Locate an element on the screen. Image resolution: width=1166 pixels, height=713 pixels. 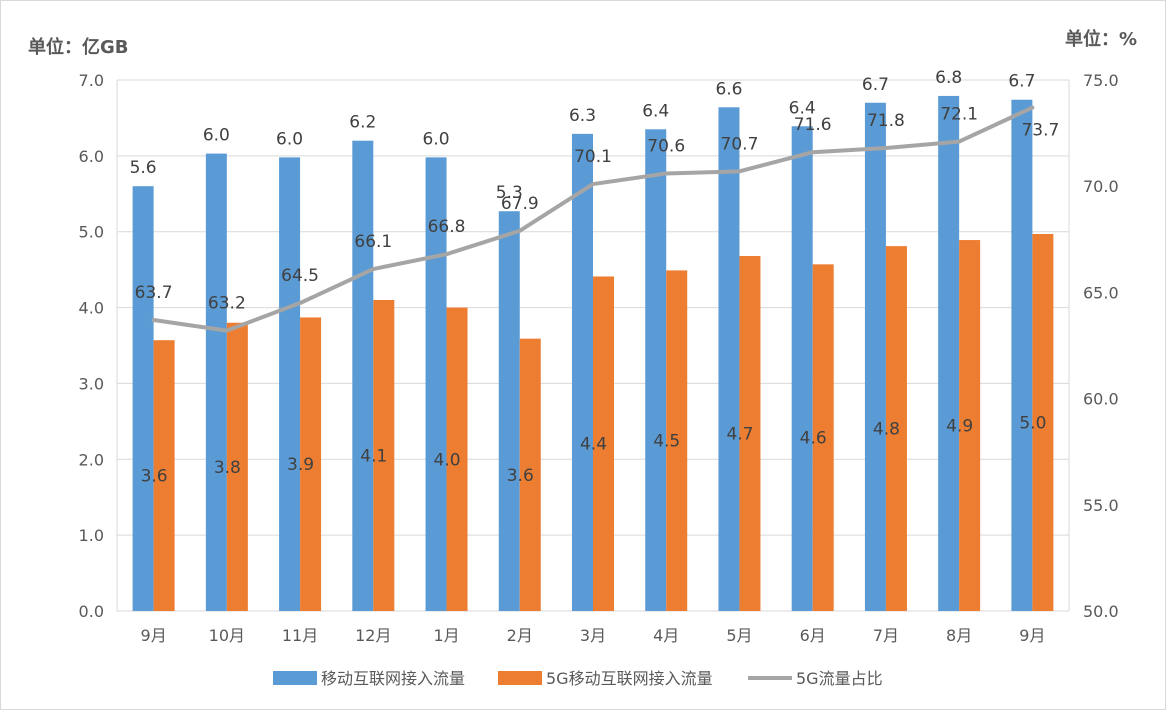
label-5g-traffic: 4.7 is located at coordinates (739, 434).